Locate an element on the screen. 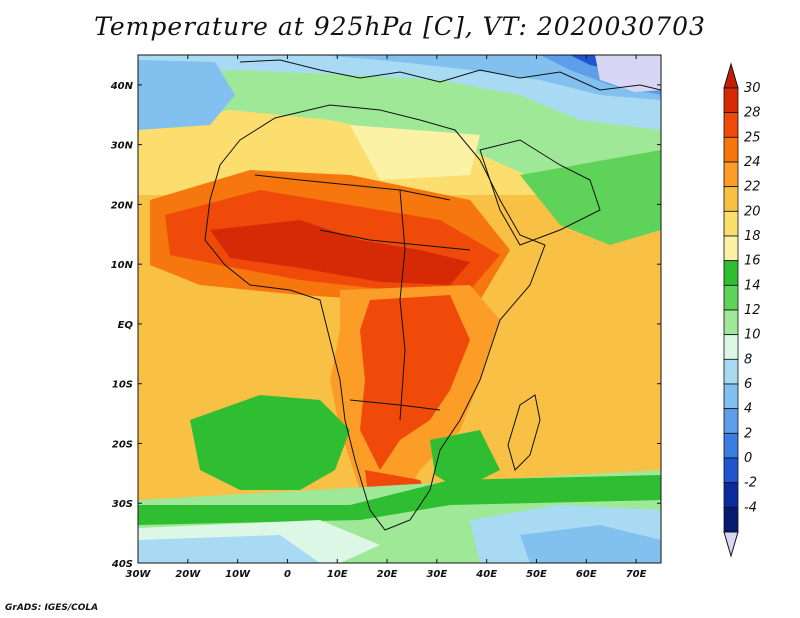 The image size is (800, 618). field-south-atlantic-green is located at coordinates (270, 442).